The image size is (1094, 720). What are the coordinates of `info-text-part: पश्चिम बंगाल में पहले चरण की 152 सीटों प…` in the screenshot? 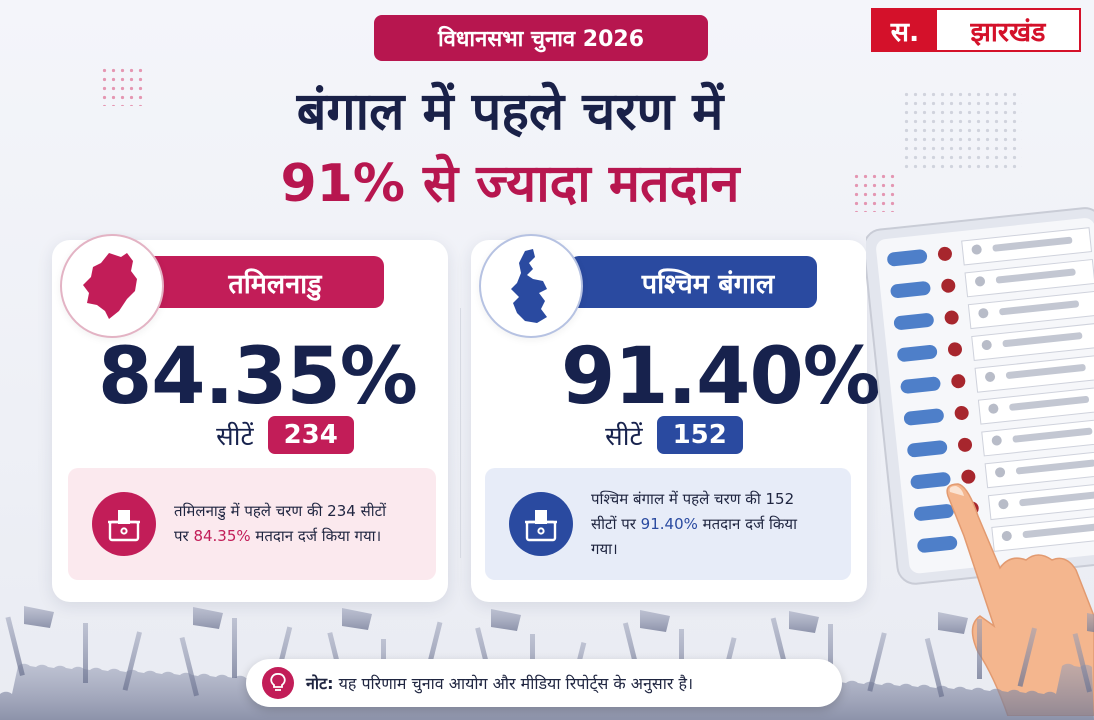 It's located at (693, 511).